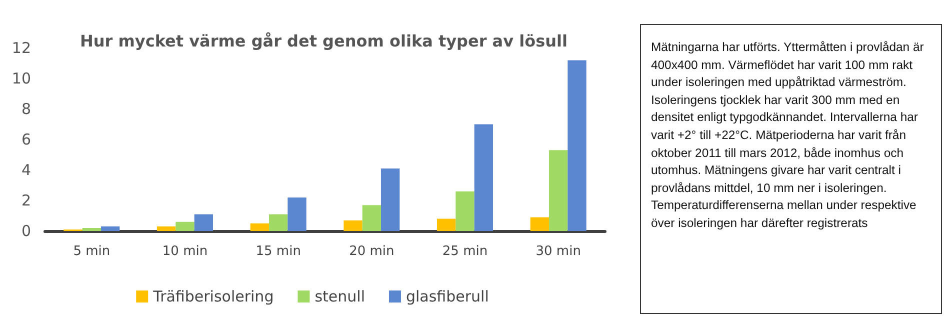  I want to click on y-tick-label: 4, so click(26, 170).